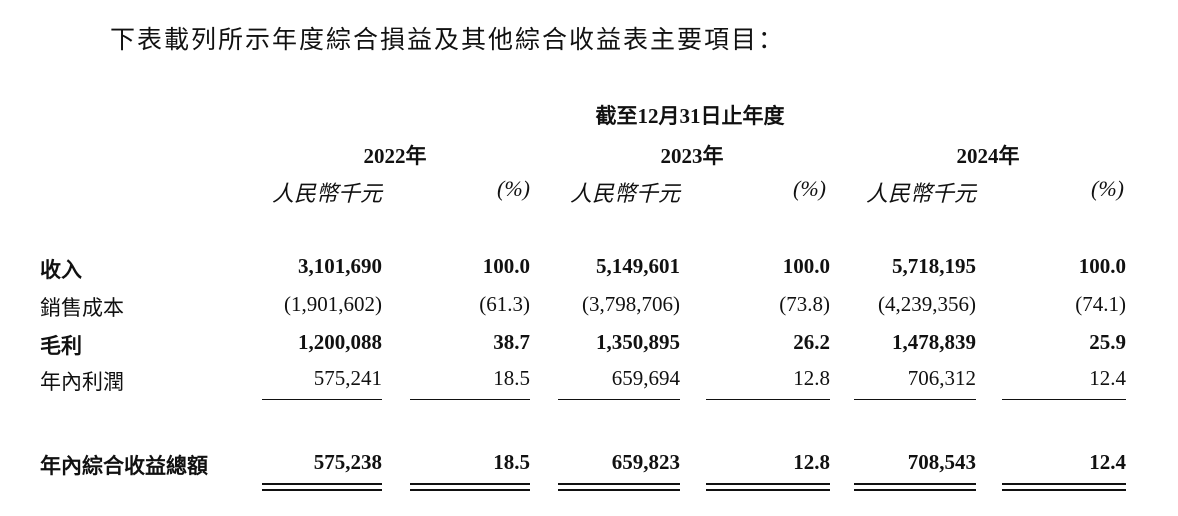 The width and height of the screenshot is (1178, 516). What do you see at coordinates (1064, 399) in the screenshot?
I see `underline-pct-2024` at bounding box center [1064, 399].